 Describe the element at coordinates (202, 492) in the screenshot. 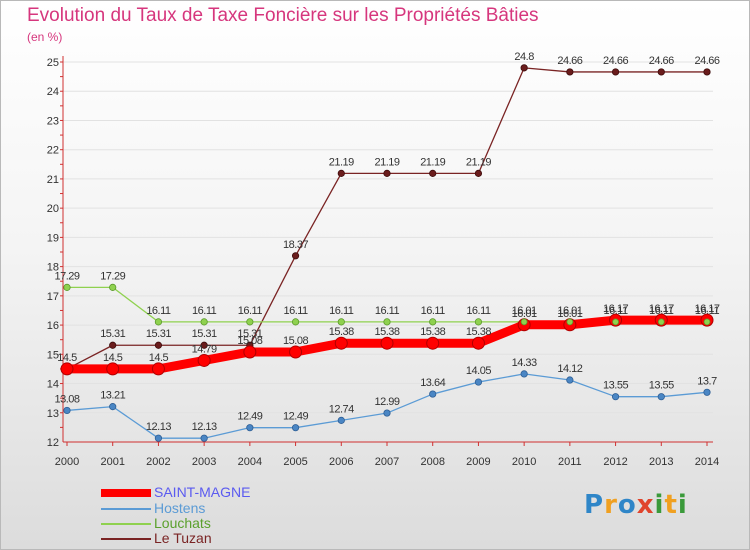

I see `legend-label-saint-magne: SAINT-MAGNE` at that location.